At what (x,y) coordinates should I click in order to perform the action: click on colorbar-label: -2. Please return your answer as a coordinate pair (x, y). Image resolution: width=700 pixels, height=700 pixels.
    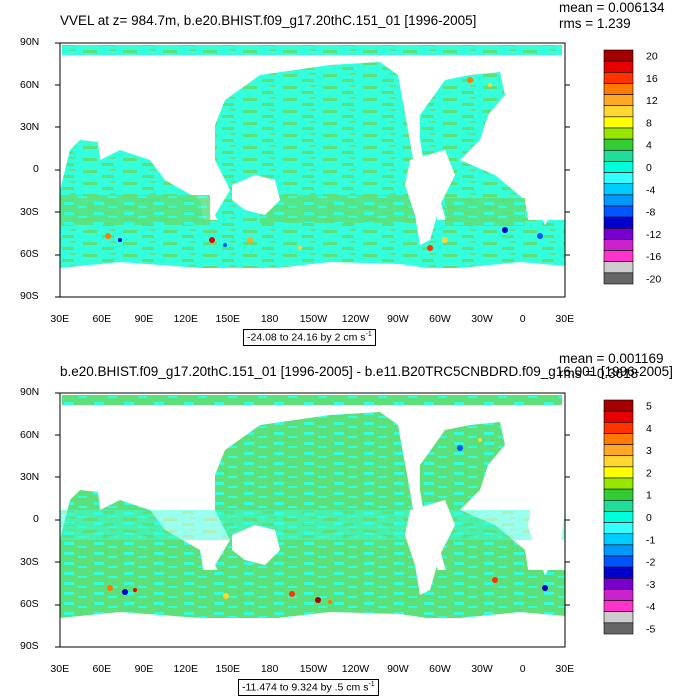
    Looking at the image, I should click on (650, 563).